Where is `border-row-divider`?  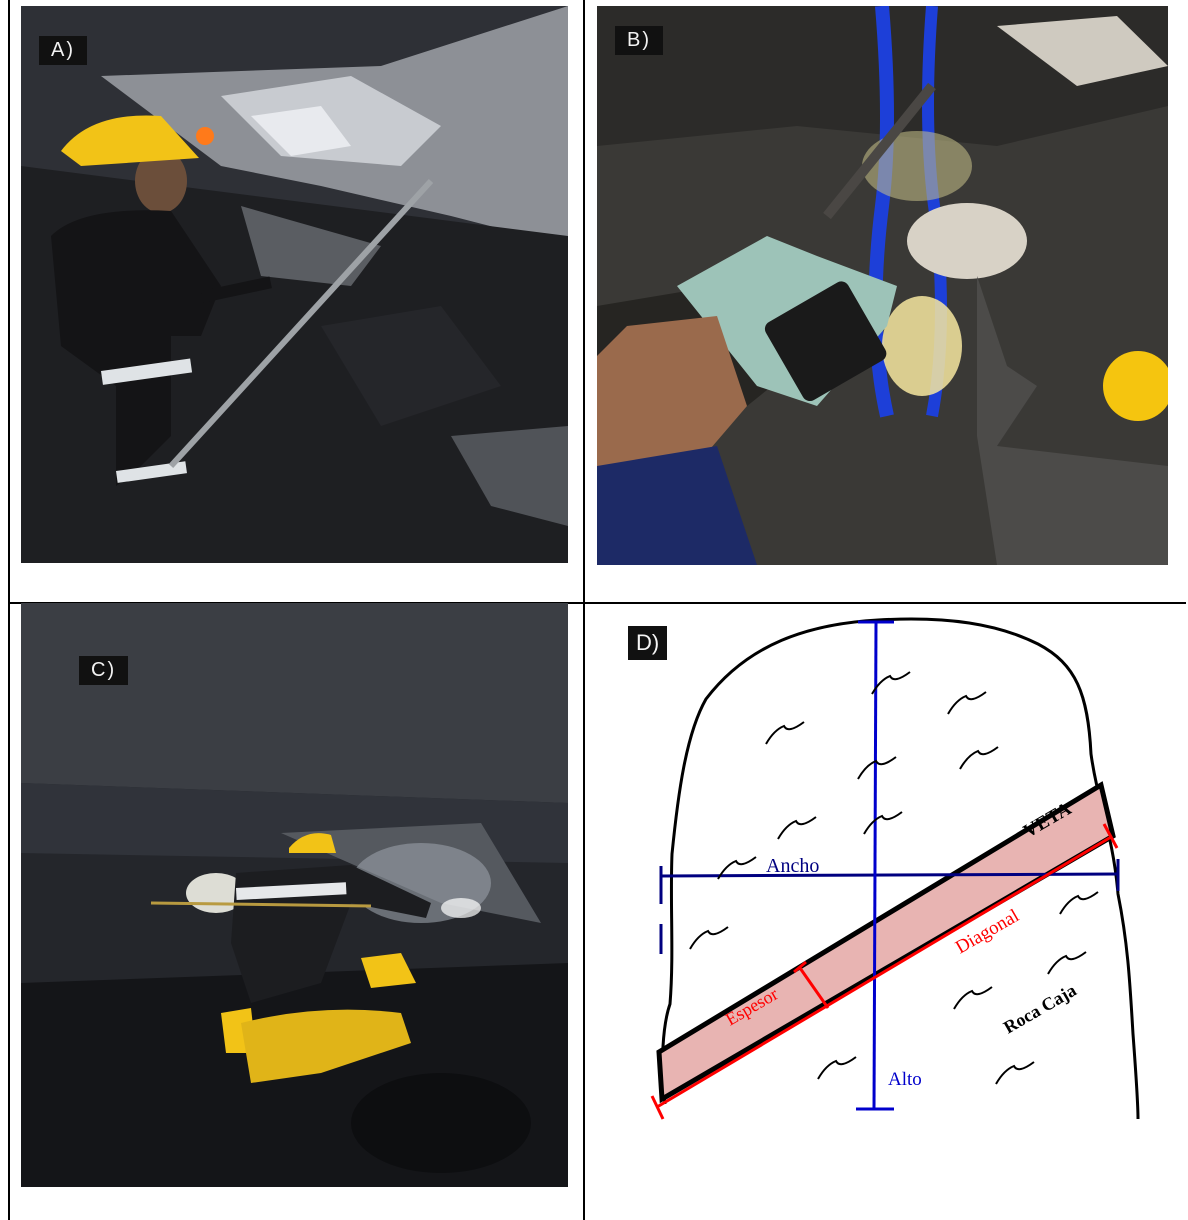
border-row-divider is located at coordinates (597, 603).